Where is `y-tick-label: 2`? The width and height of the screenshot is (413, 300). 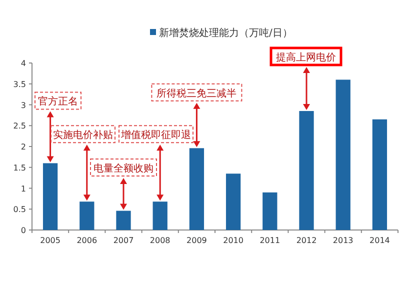 y-tick-label: 2 is located at coordinates (23, 147).